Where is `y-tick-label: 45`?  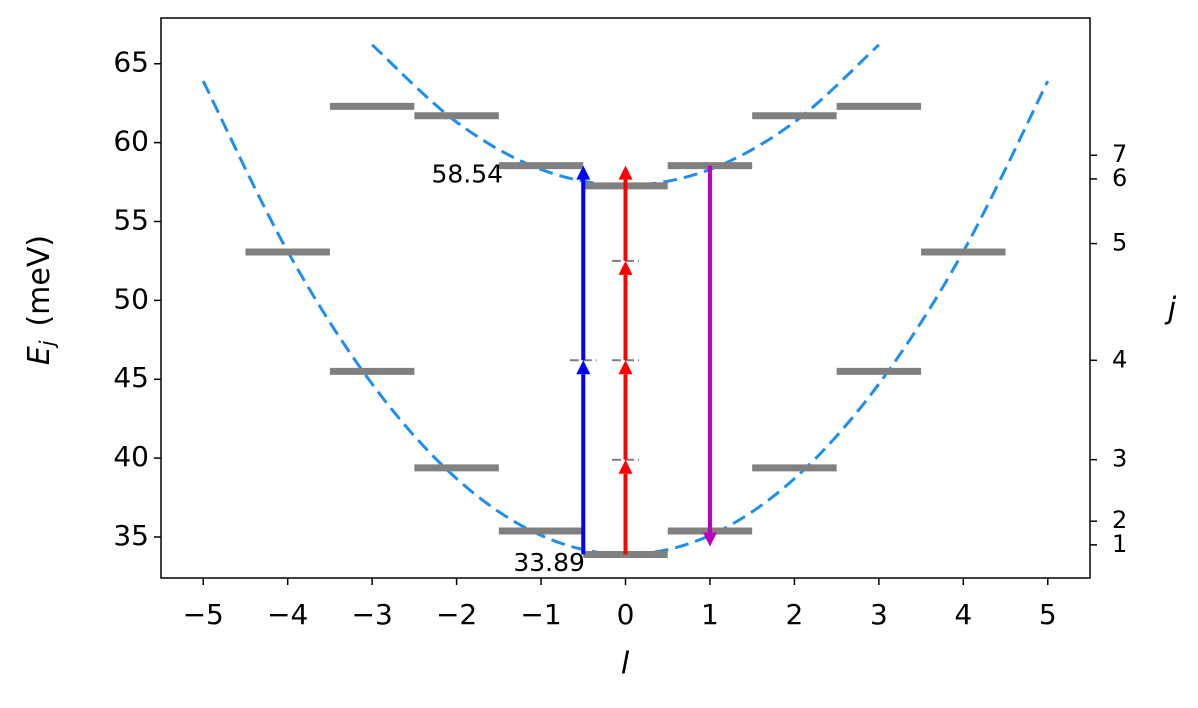 y-tick-label: 45 is located at coordinates (131, 377).